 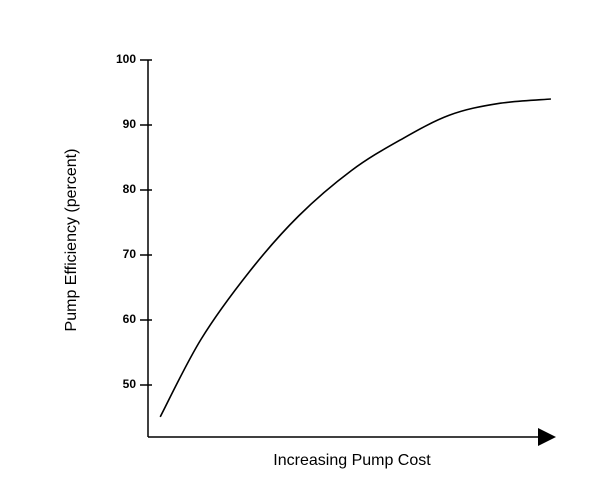 What do you see at coordinates (126, 59) in the screenshot?
I see `y-tick-label: 100` at bounding box center [126, 59].